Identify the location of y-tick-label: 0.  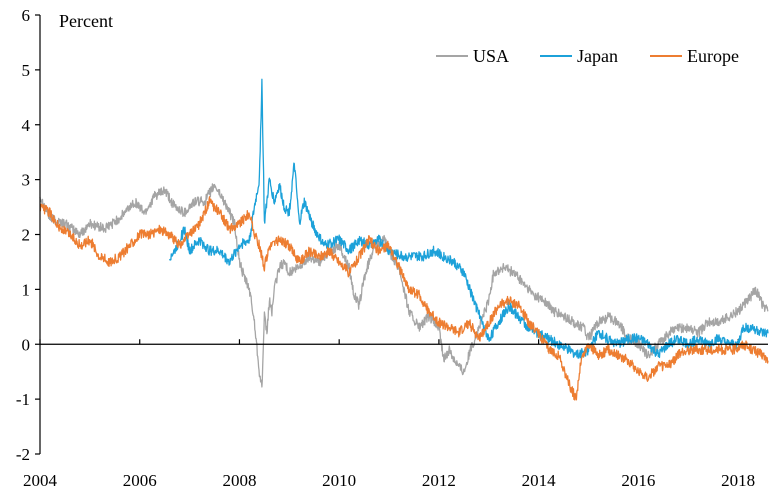
(26, 344).